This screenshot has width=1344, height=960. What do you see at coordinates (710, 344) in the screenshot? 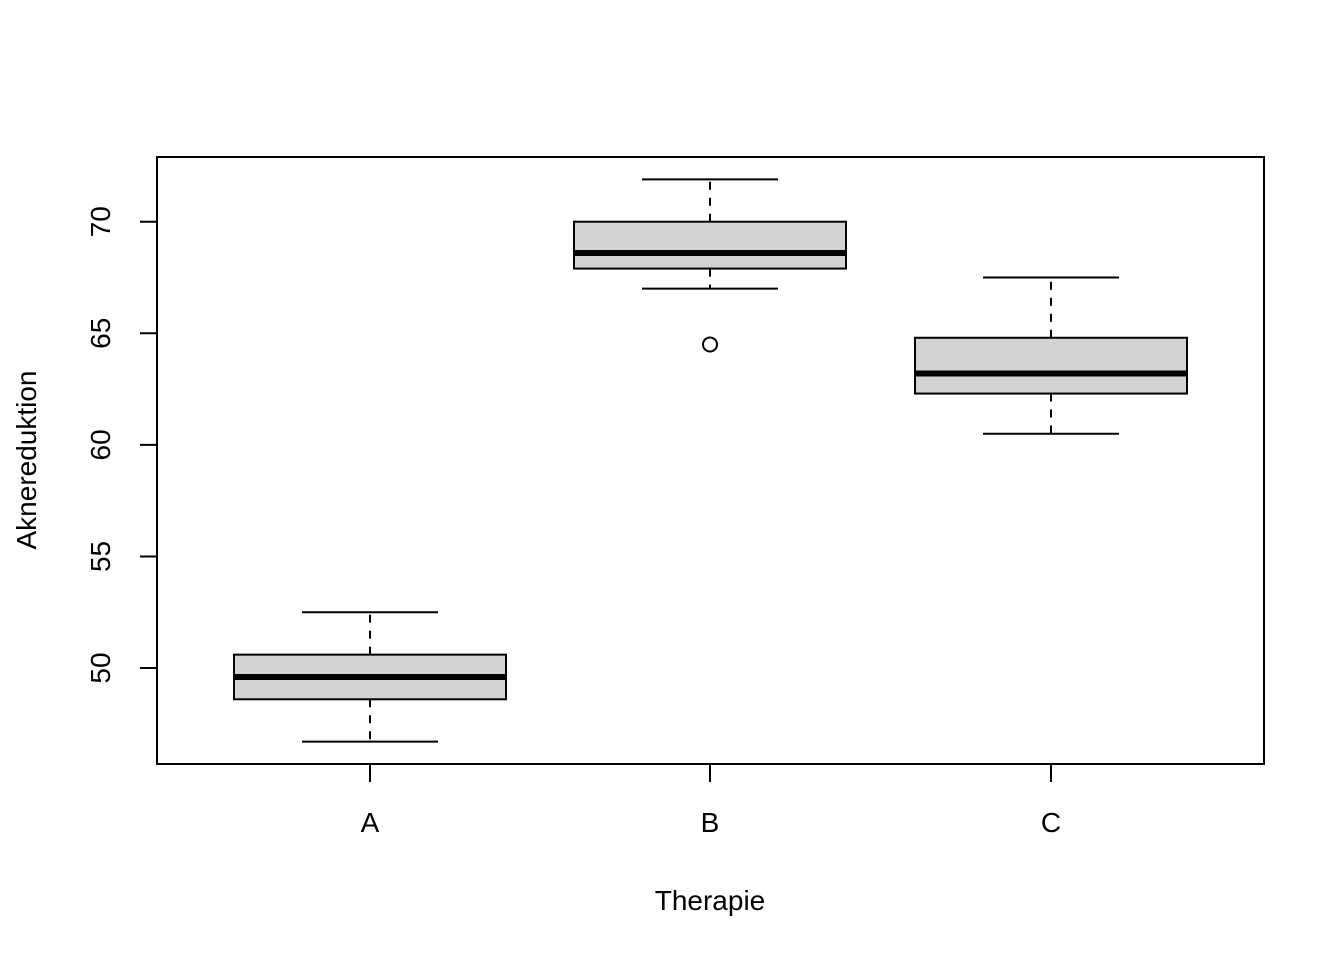
I see `outlier-point` at bounding box center [710, 344].